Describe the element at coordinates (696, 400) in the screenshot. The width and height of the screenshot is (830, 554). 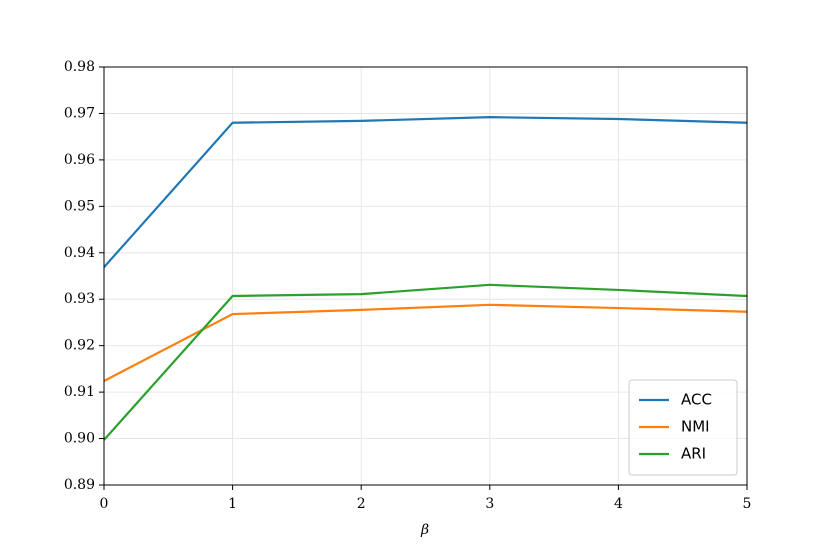
I see `legend-label: ACC` at that location.